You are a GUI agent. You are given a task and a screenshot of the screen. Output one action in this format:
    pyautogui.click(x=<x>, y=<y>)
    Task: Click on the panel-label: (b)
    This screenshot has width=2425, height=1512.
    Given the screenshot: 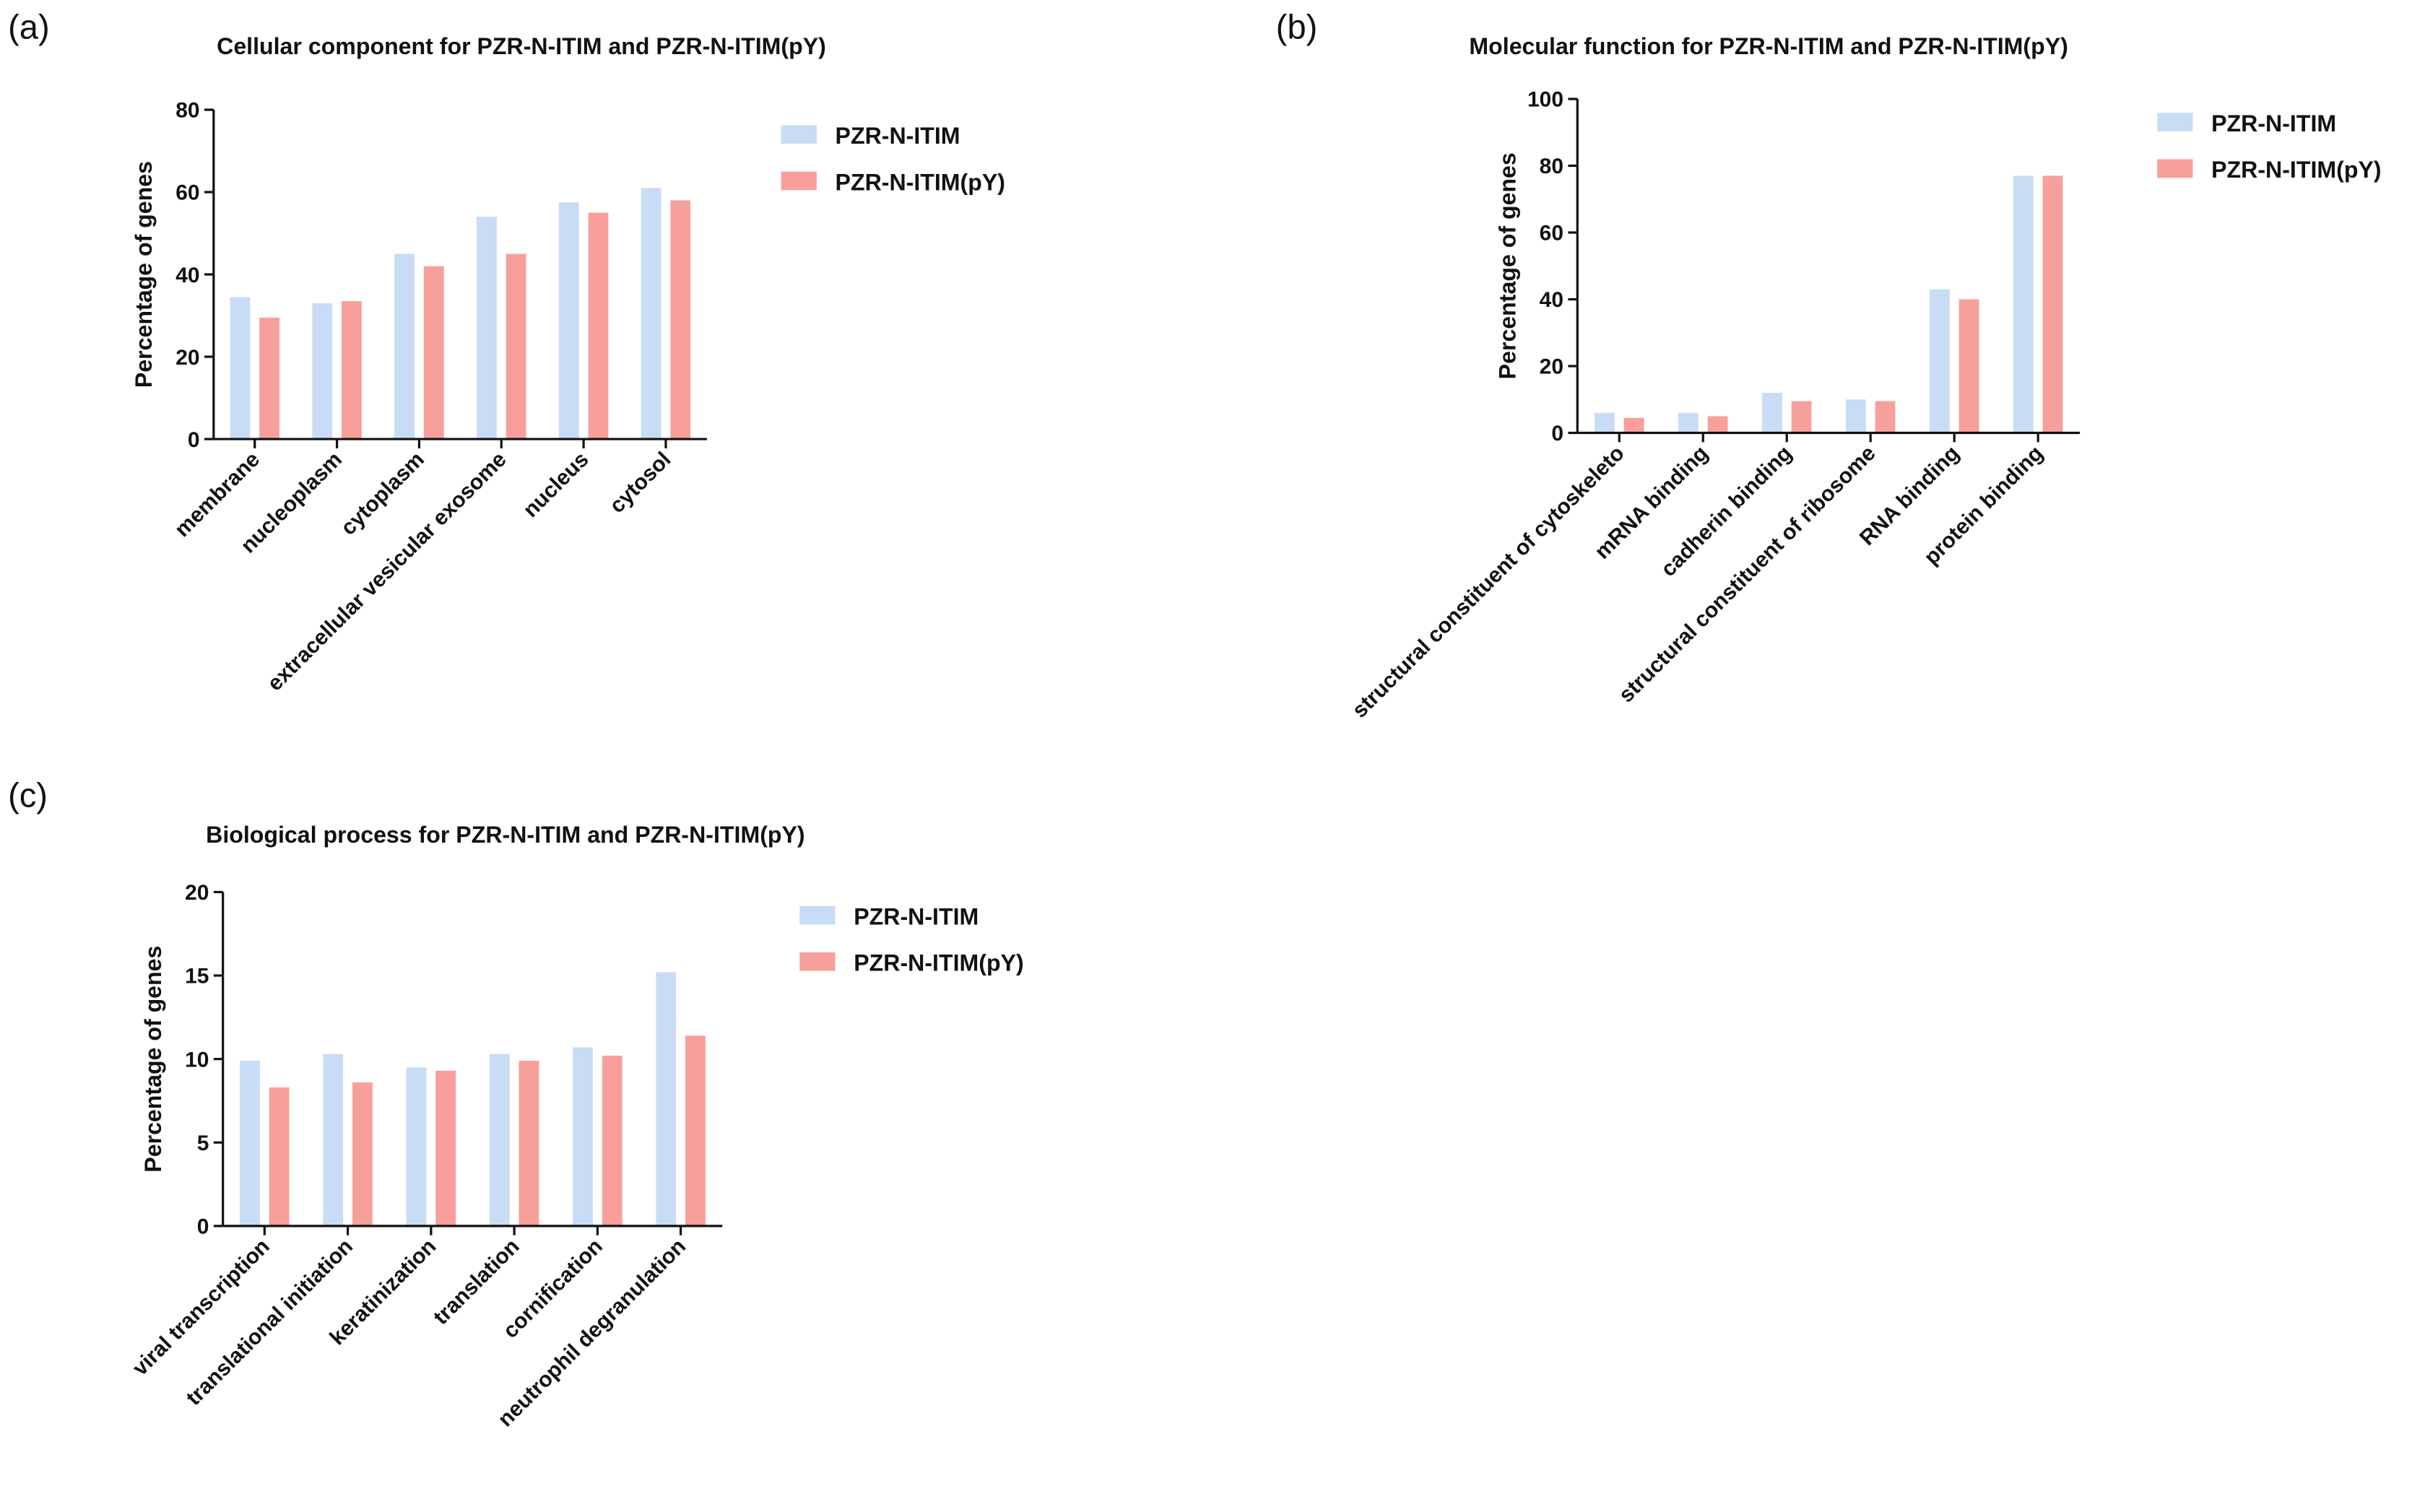 What is the action you would take?
    pyautogui.click(x=1297, y=27)
    